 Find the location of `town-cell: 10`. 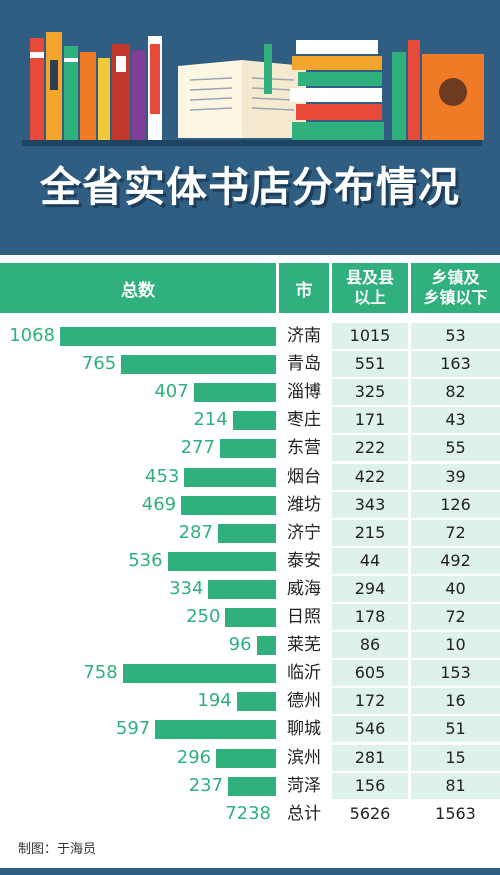

town-cell: 10 is located at coordinates (455, 645).